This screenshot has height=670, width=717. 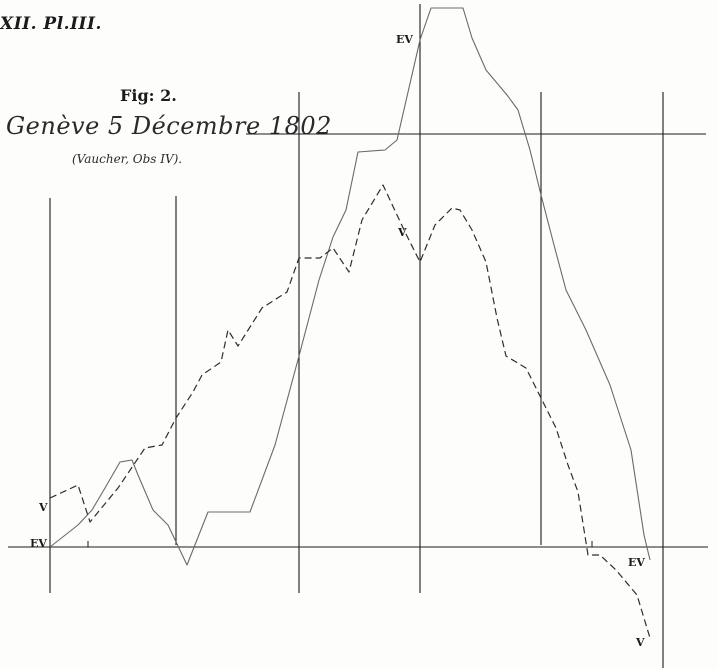 What do you see at coordinates (43, 507) in the screenshot?
I see `curve-label-v-left: V` at bounding box center [43, 507].